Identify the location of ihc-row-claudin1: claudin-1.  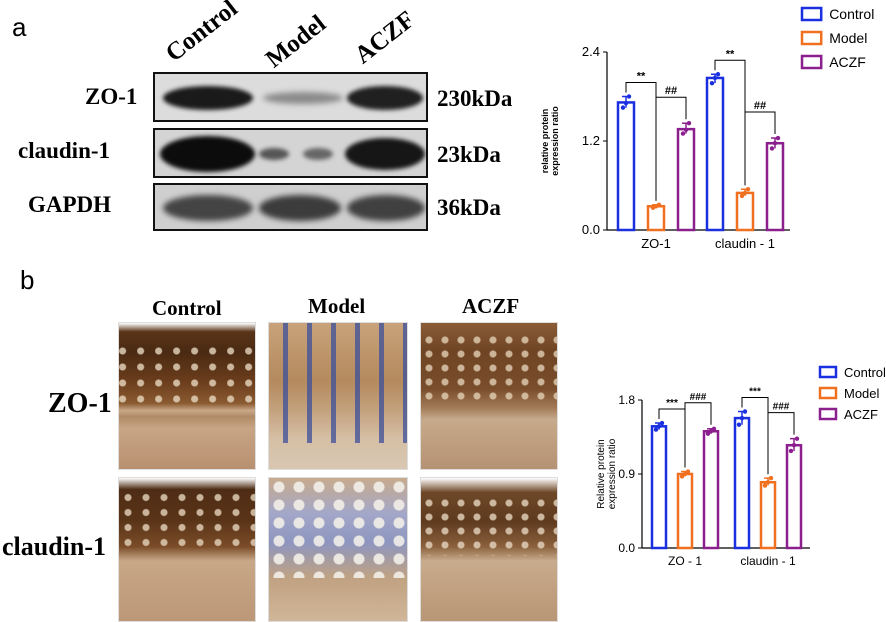
(54, 546).